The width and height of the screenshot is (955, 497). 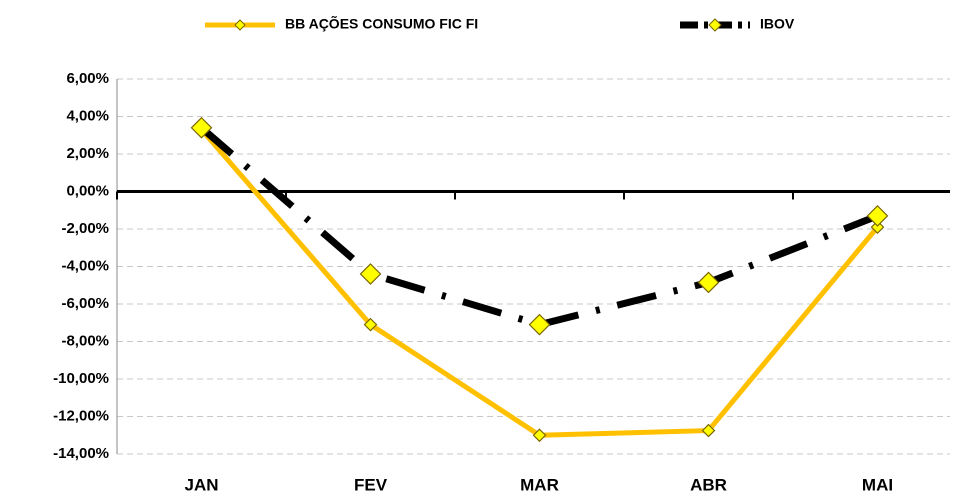 I want to click on x-tick-label: MAI, so click(x=877, y=484).